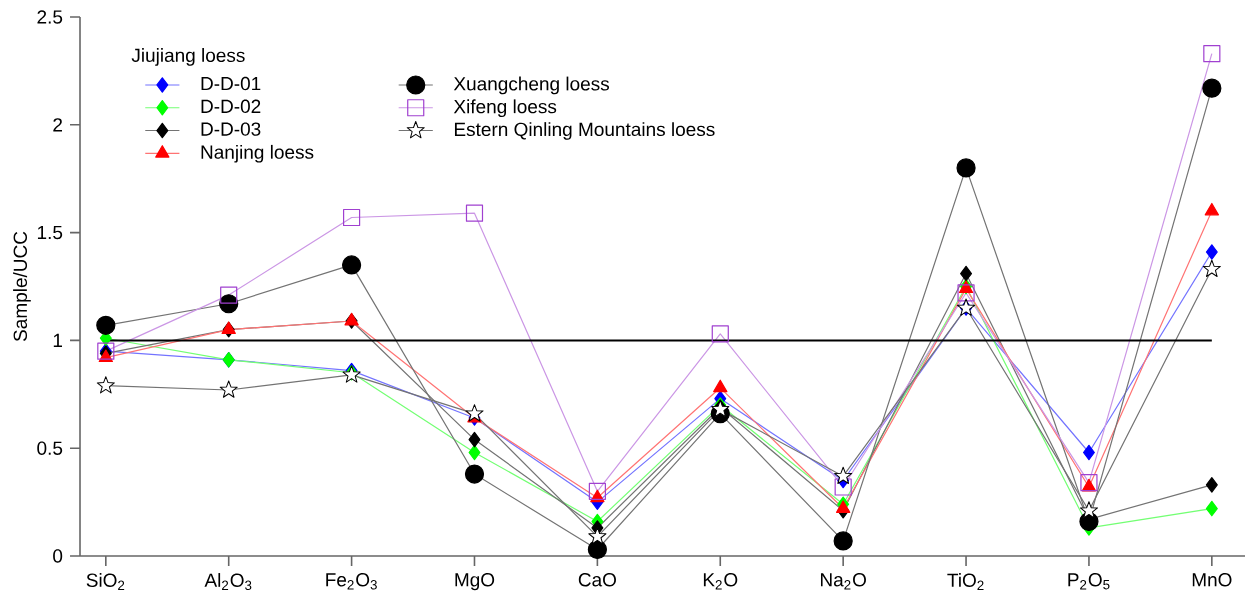  Describe the element at coordinates (57, 340) in the screenshot. I see `y-tick-label: 1` at that location.